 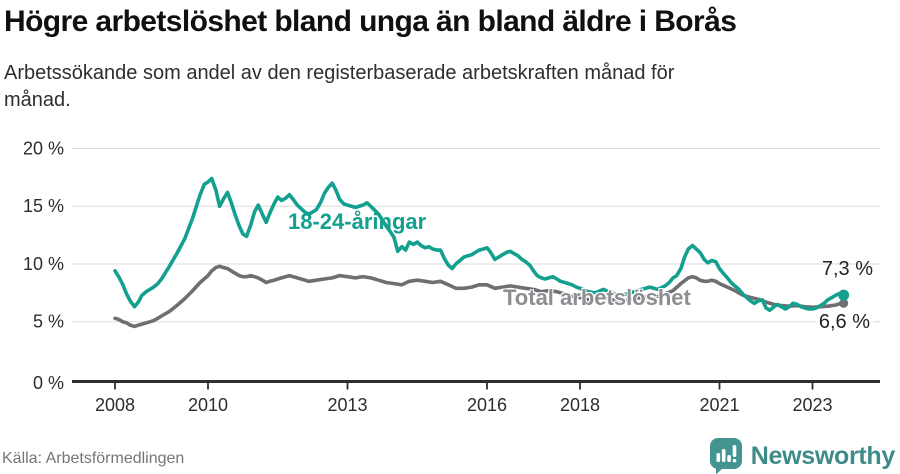 I want to click on series-line-total, so click(x=479, y=296).